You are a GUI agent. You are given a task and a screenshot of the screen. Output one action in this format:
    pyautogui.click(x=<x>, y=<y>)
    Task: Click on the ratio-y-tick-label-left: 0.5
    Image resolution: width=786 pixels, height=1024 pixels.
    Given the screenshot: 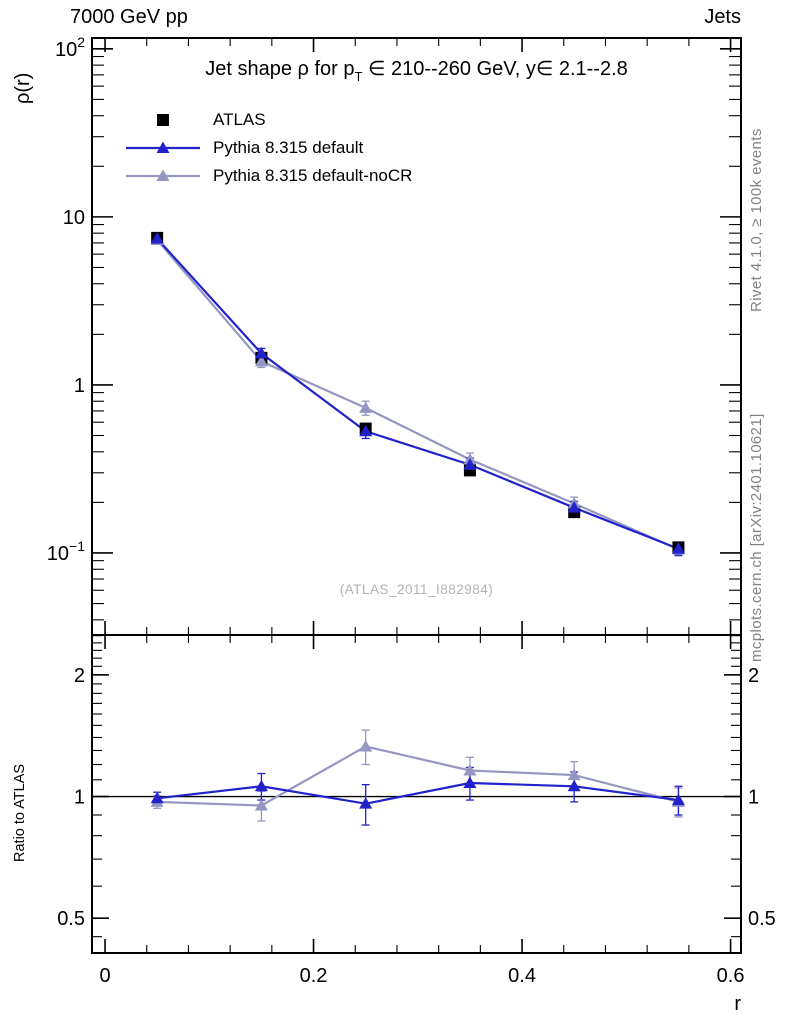 What is the action you would take?
    pyautogui.click(x=71, y=919)
    